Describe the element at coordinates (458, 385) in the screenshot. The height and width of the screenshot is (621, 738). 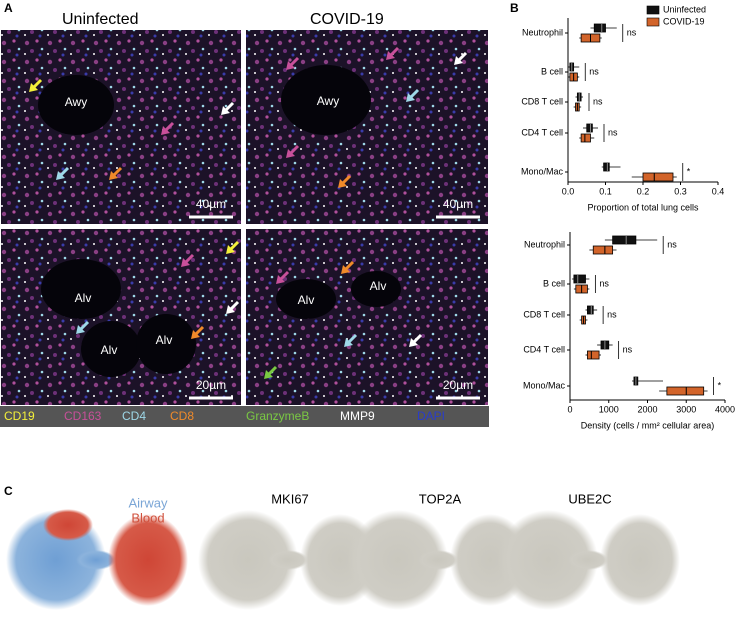
I see `scale-label: 20µm` at that location.